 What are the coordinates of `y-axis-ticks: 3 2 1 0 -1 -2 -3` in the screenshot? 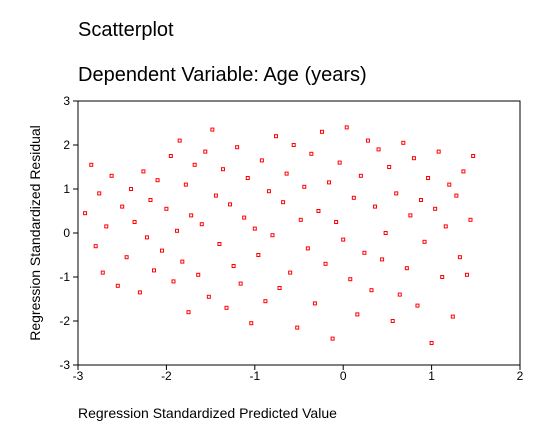 It's located at (68, 233).